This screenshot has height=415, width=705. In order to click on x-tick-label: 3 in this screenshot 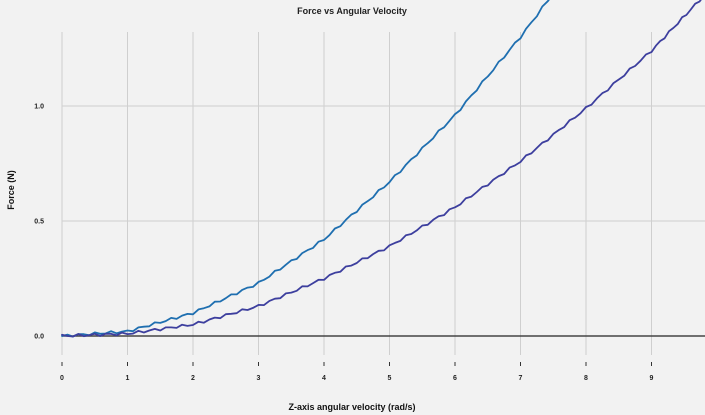, I will do `click(259, 378)`.